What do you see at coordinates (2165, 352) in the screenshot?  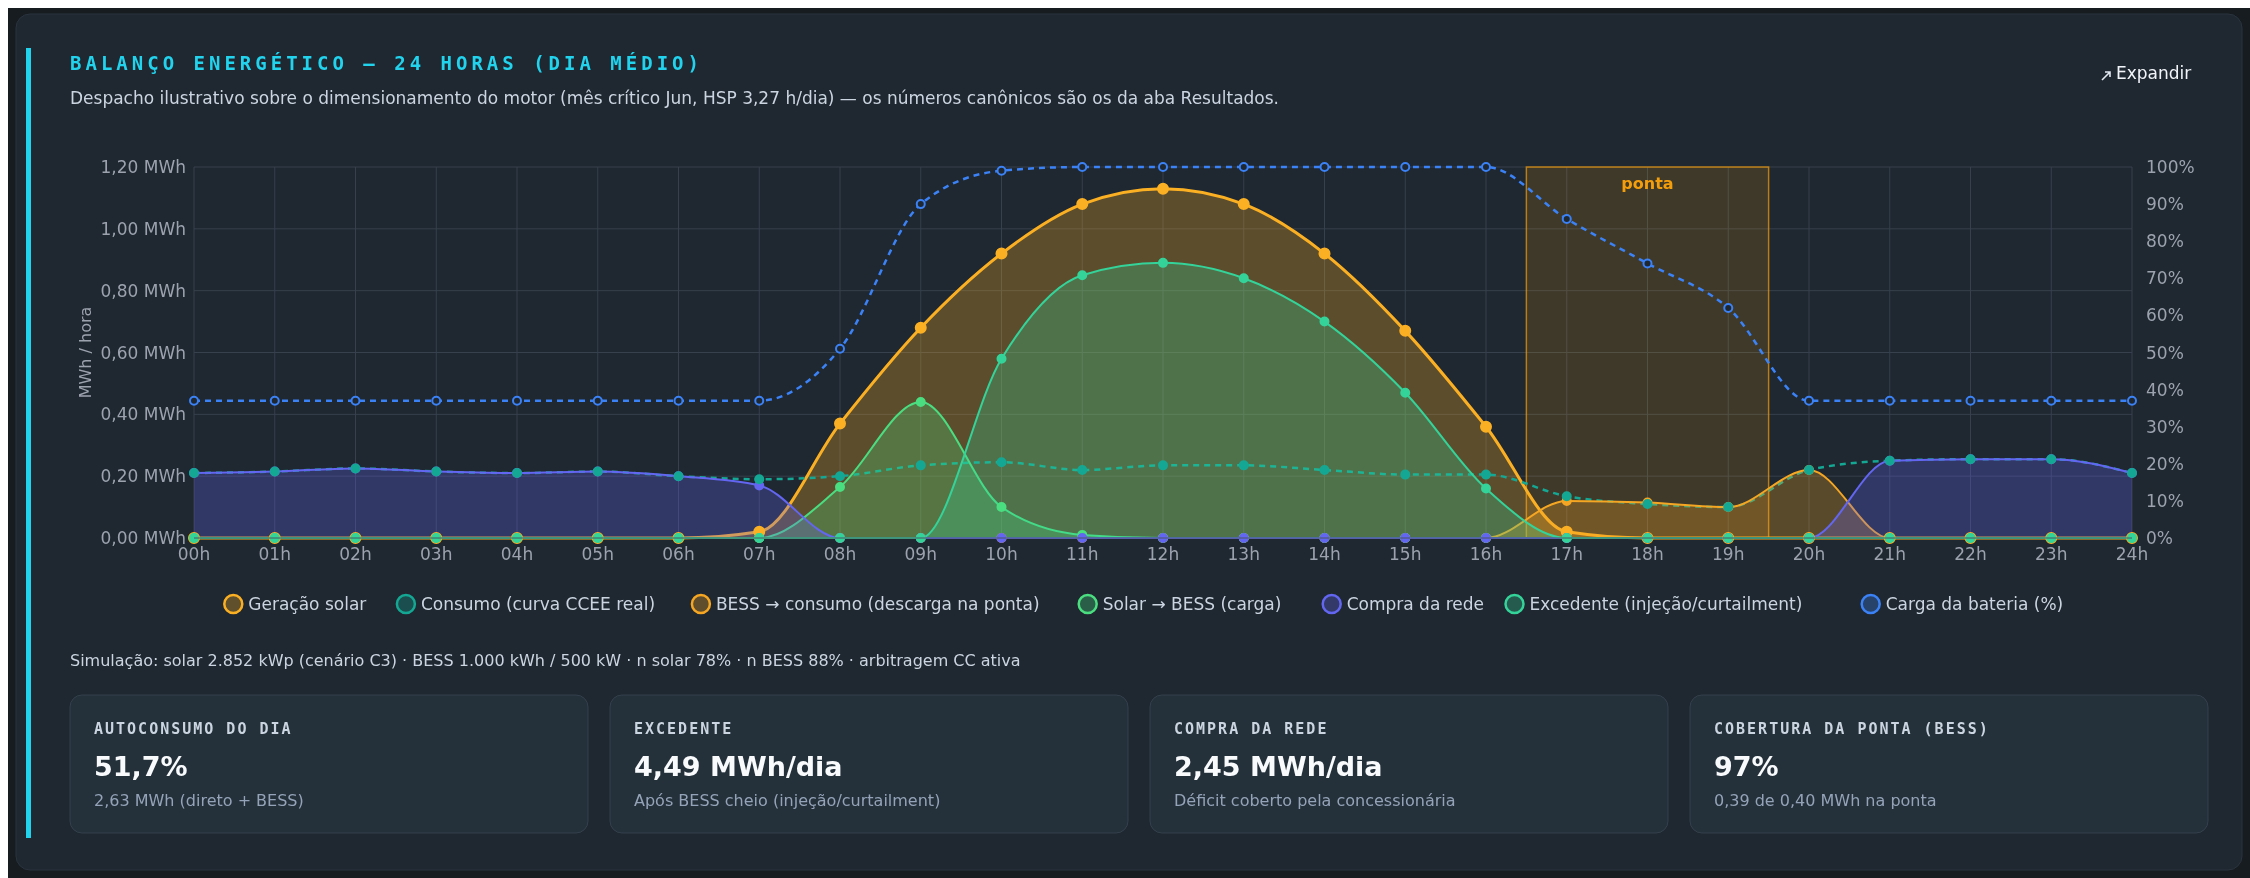 I see `y2-tick-label: 50%` at bounding box center [2165, 352].